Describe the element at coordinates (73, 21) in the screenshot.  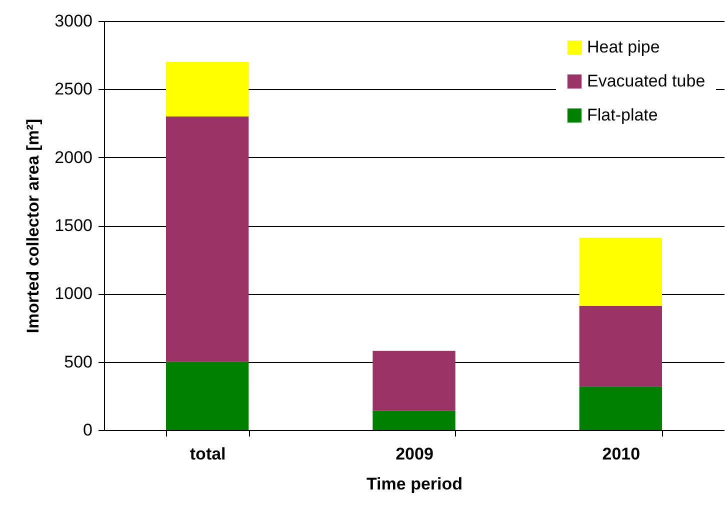
I see `y-tick-label: 3000` at that location.